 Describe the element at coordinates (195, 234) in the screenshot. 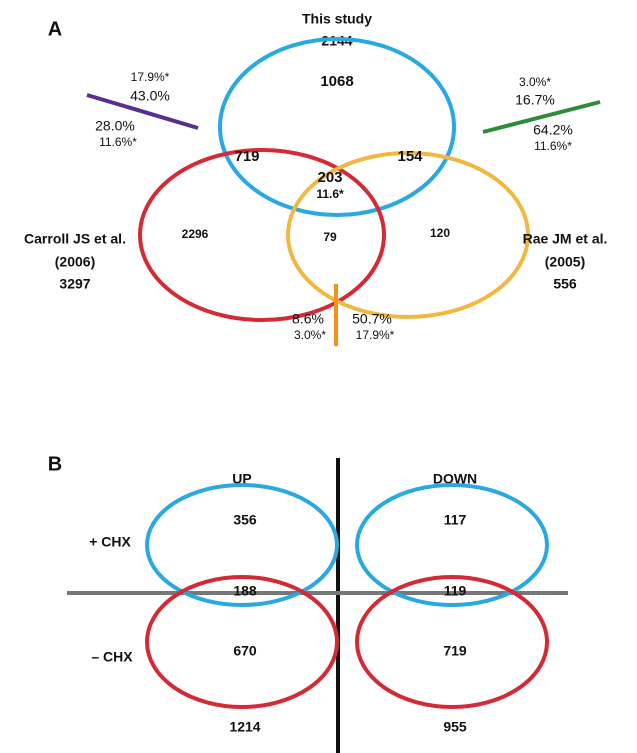

I see `region-count: 2296` at that location.